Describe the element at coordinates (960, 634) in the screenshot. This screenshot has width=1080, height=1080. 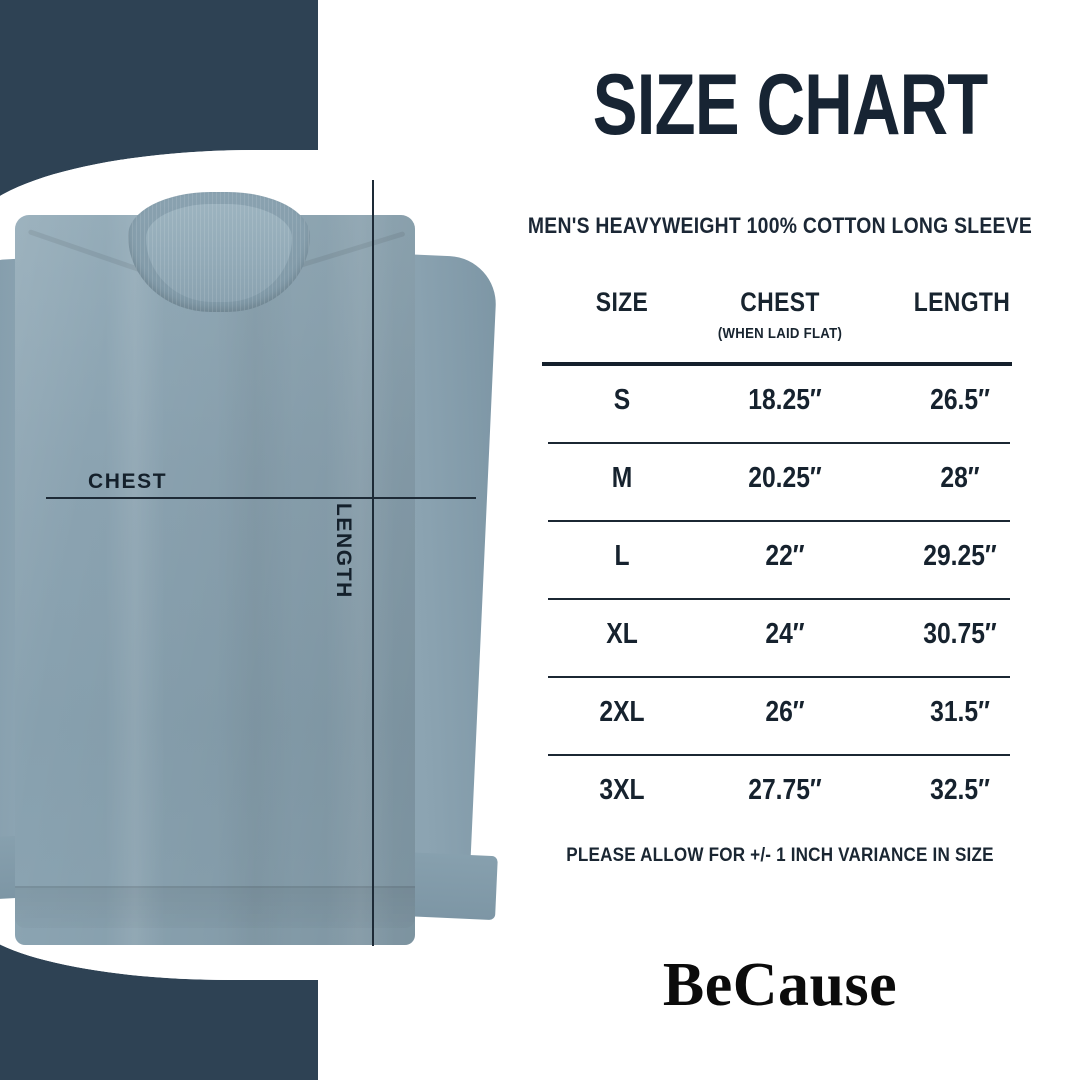
I see `cell-length: 30.75″` at that location.